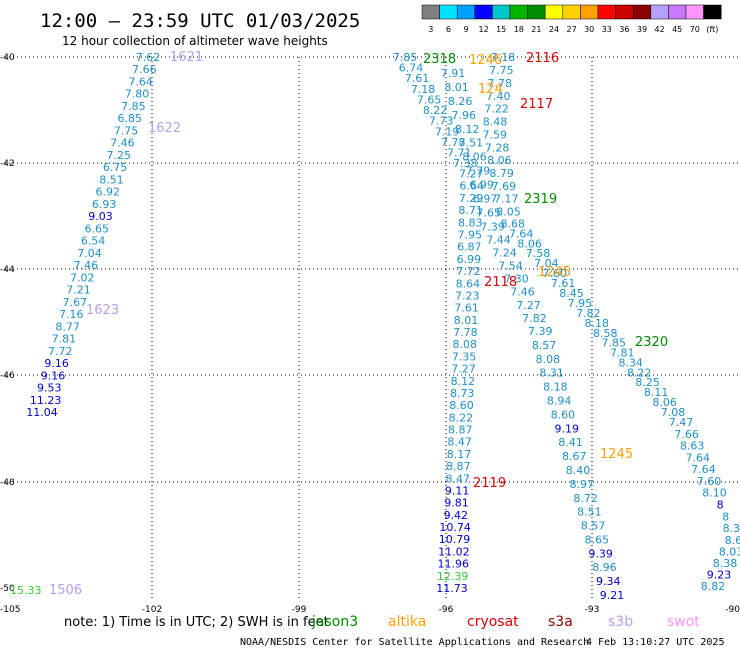  What do you see at coordinates (430, 29) in the screenshot?
I see `color-scale-label: 3` at bounding box center [430, 29].